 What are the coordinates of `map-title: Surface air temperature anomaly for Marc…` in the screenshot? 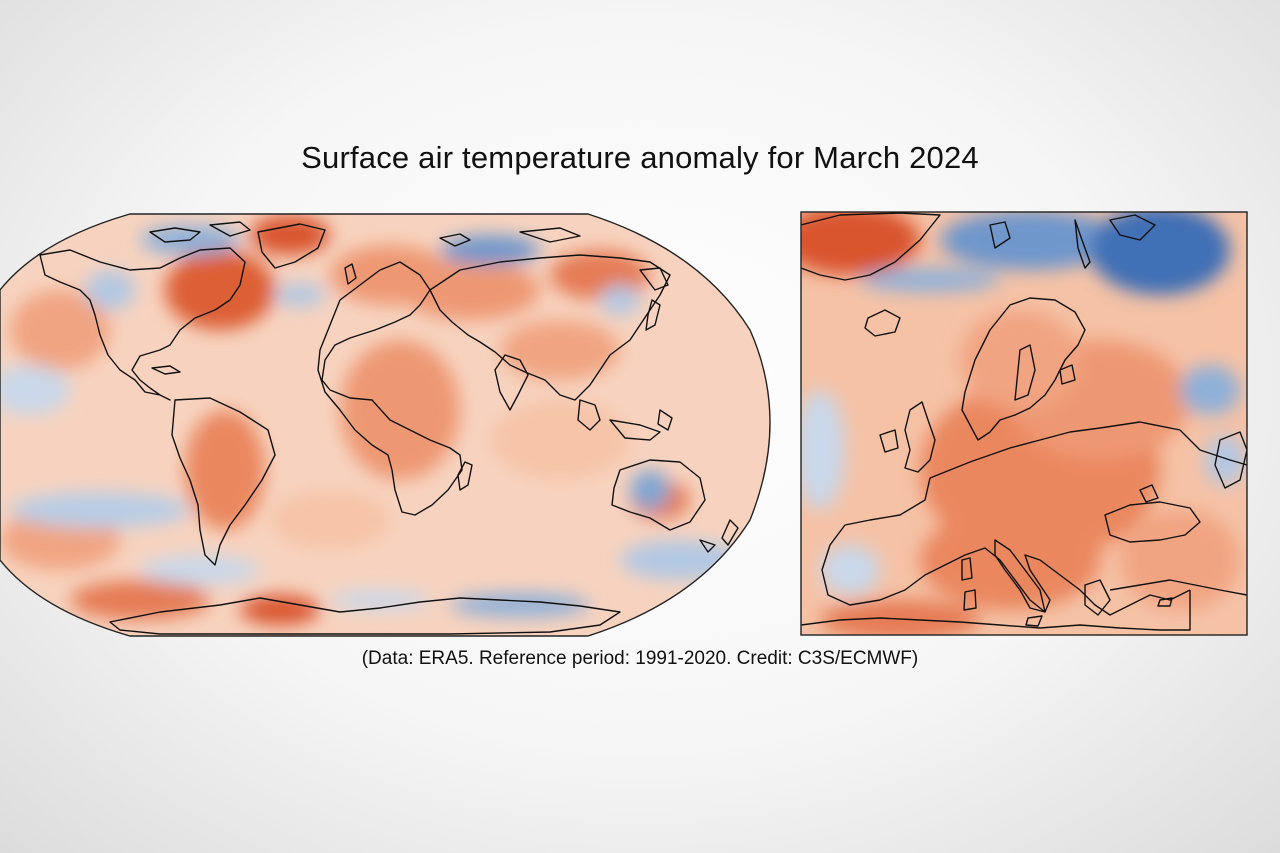 It's located at (640, 157).